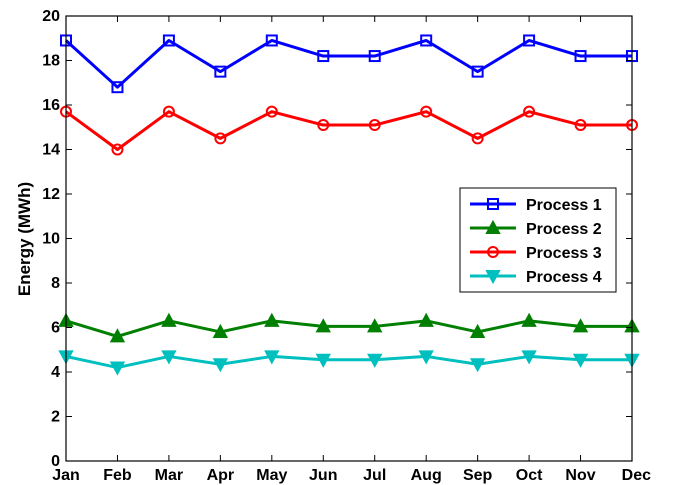  Describe the element at coordinates (51, 194) in the screenshot. I see `y-tick-label: 12` at that location.